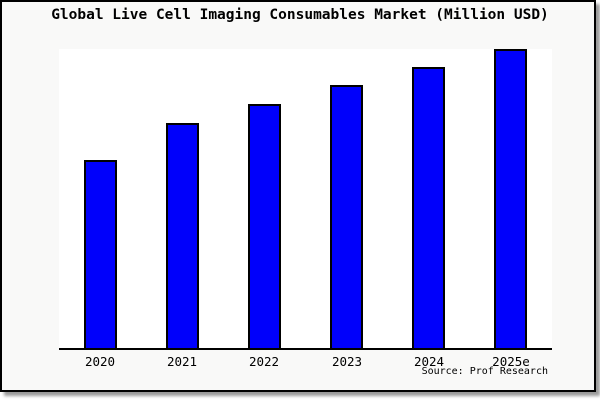 The image size is (600, 400). I want to click on x-tick-label-2021: 2021, so click(182, 361).